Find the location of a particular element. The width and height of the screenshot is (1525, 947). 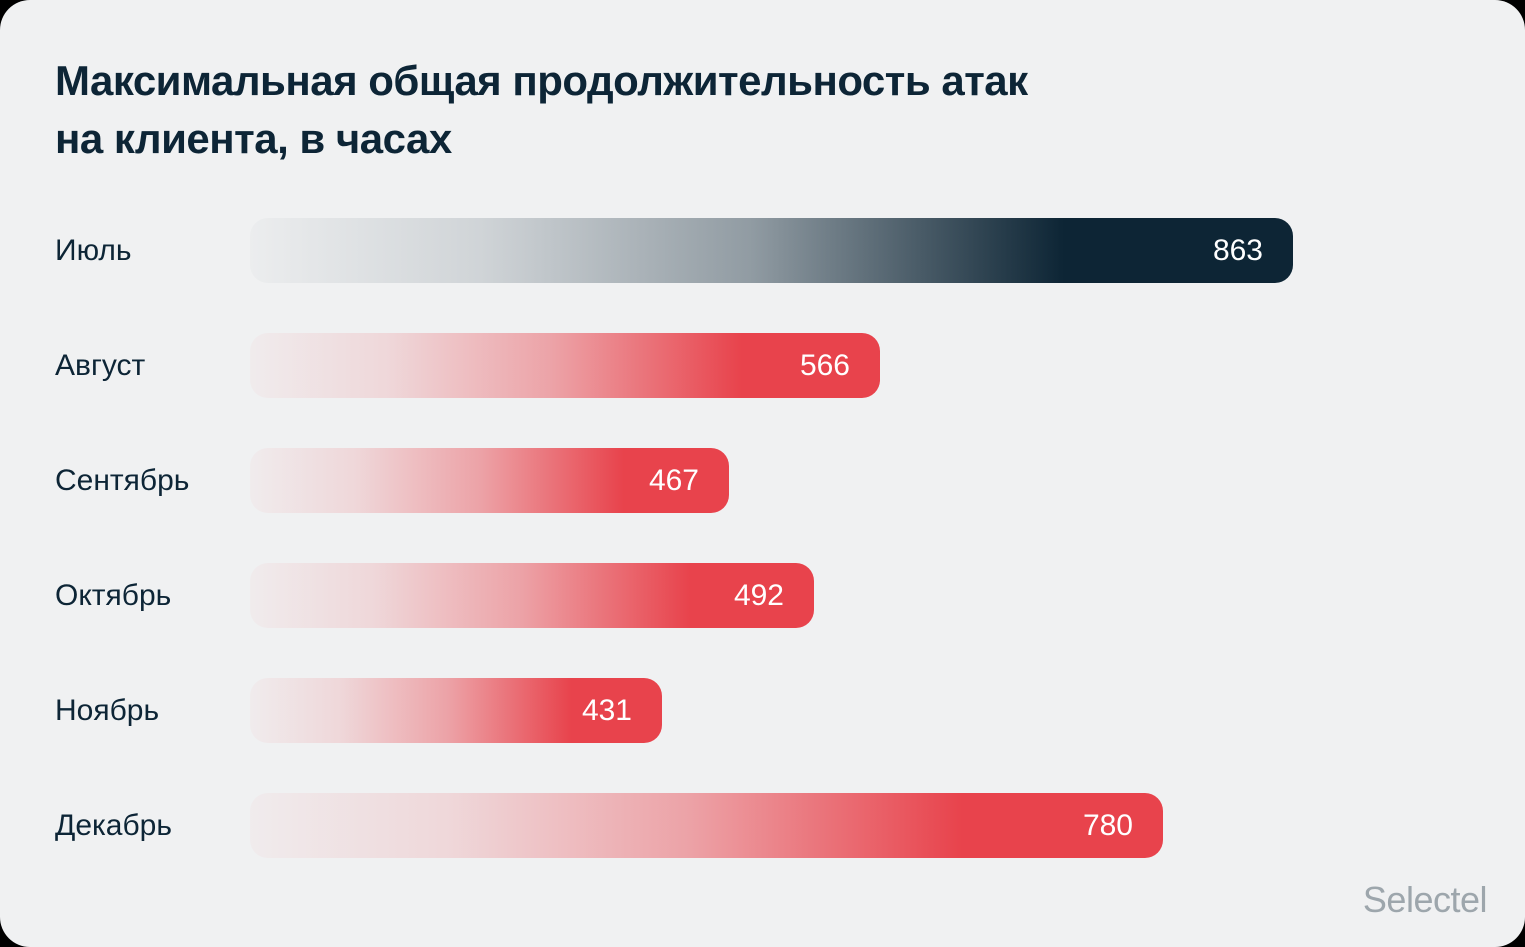

chart-row: Ноябрь 431 is located at coordinates (762, 735).